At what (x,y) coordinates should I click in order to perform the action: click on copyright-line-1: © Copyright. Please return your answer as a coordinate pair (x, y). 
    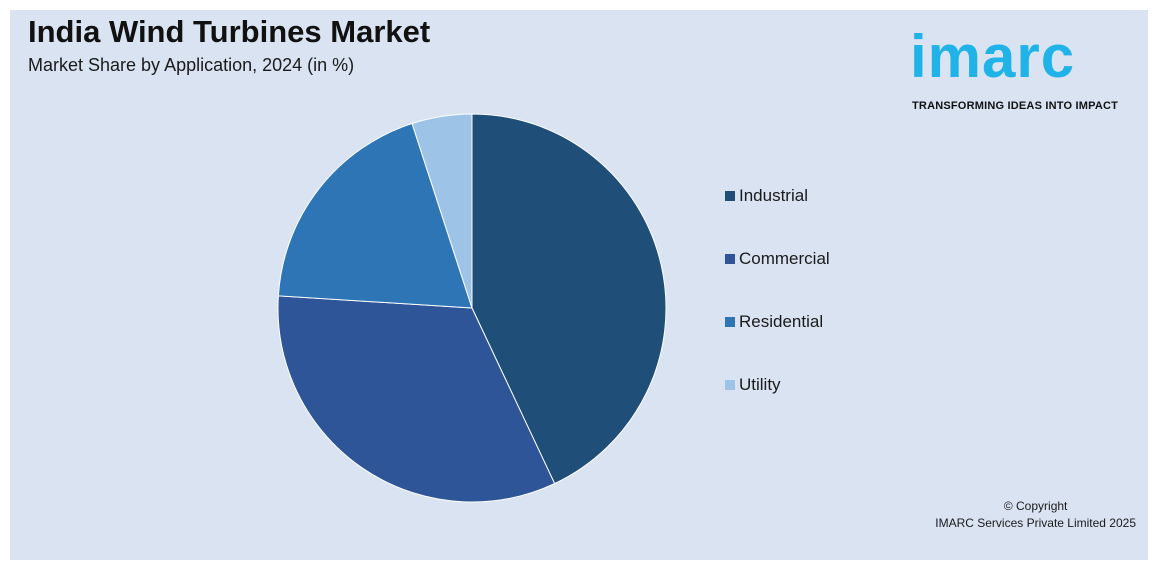
    Looking at the image, I should click on (1035, 506).